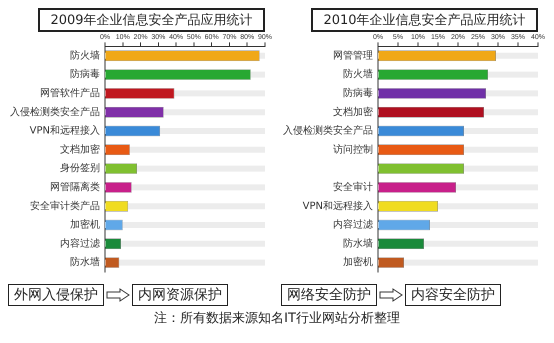 The height and width of the screenshot is (343, 554). Describe the element at coordinates (180, 295) in the screenshot. I see `text: 内网资源保护` at that location.